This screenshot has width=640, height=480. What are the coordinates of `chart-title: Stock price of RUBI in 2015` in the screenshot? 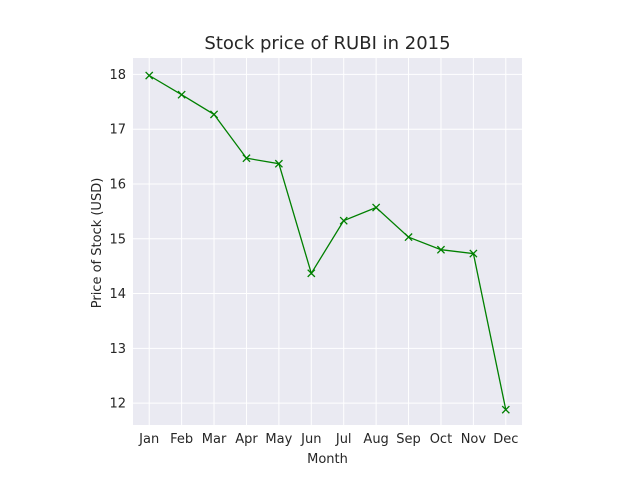 It's located at (327, 43).